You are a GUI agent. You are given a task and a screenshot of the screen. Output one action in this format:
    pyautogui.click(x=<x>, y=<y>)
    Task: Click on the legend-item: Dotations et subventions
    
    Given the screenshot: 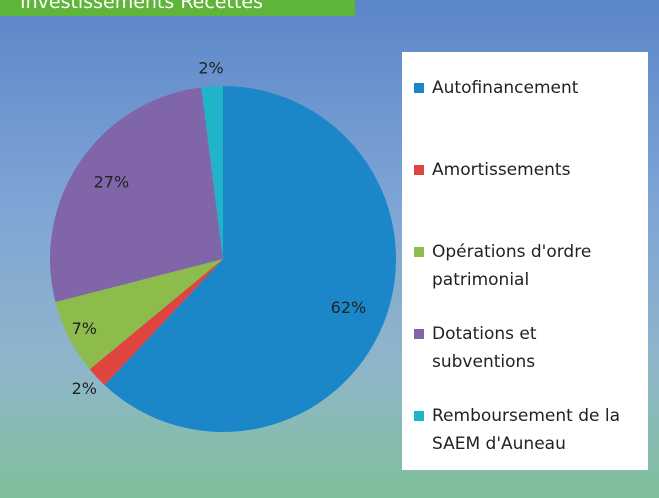 What is the action you would take?
    pyautogui.click(x=528, y=348)
    